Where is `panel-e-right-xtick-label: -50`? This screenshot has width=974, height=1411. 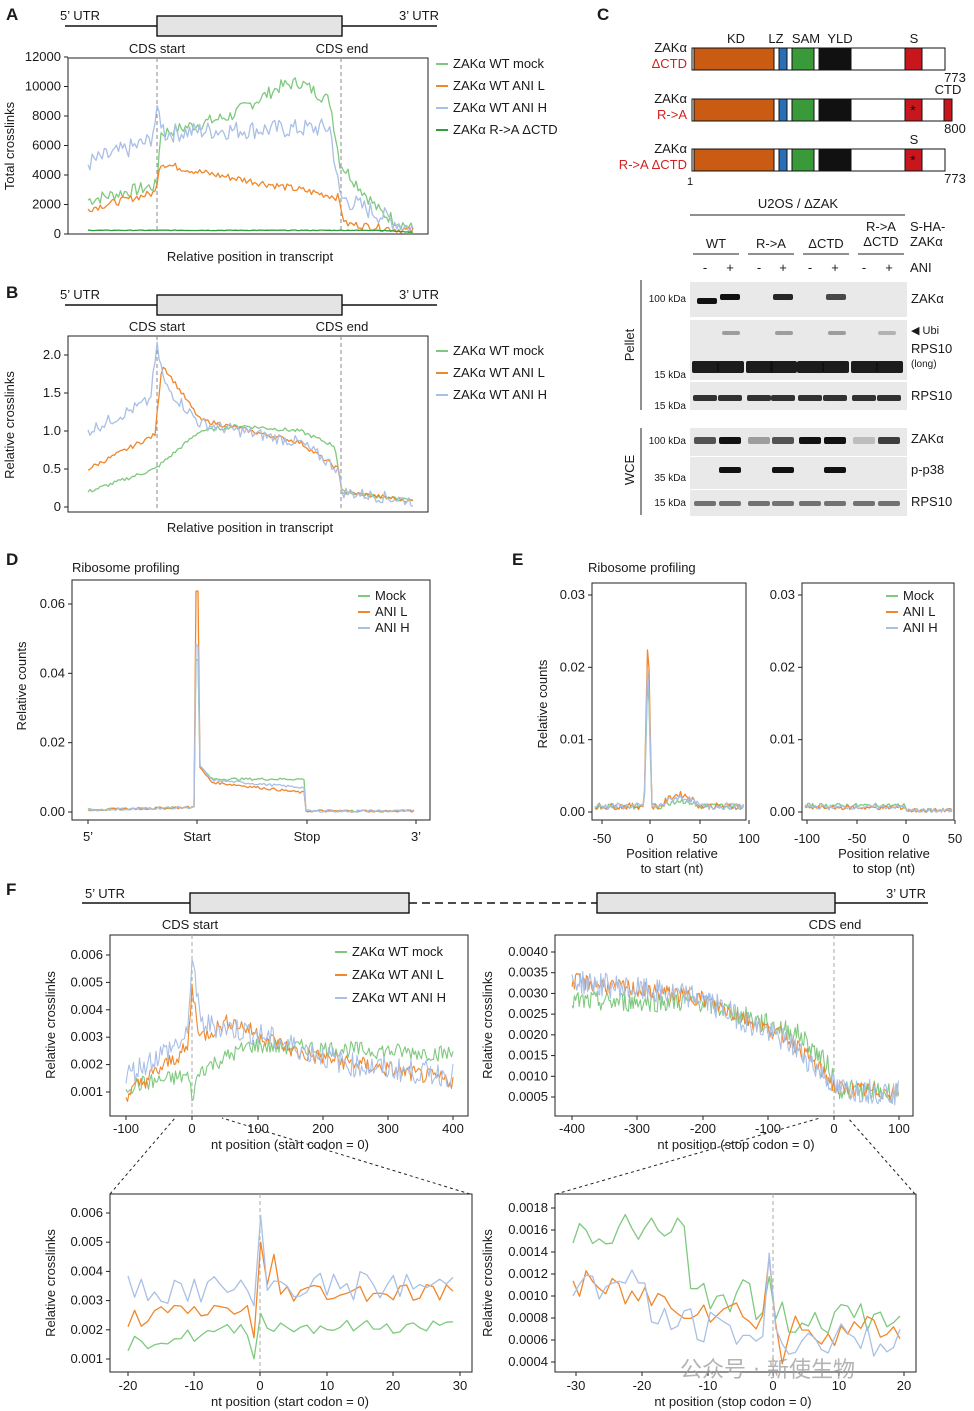
panel-e-right-xtick-label: -50 is located at coordinates (857, 838).